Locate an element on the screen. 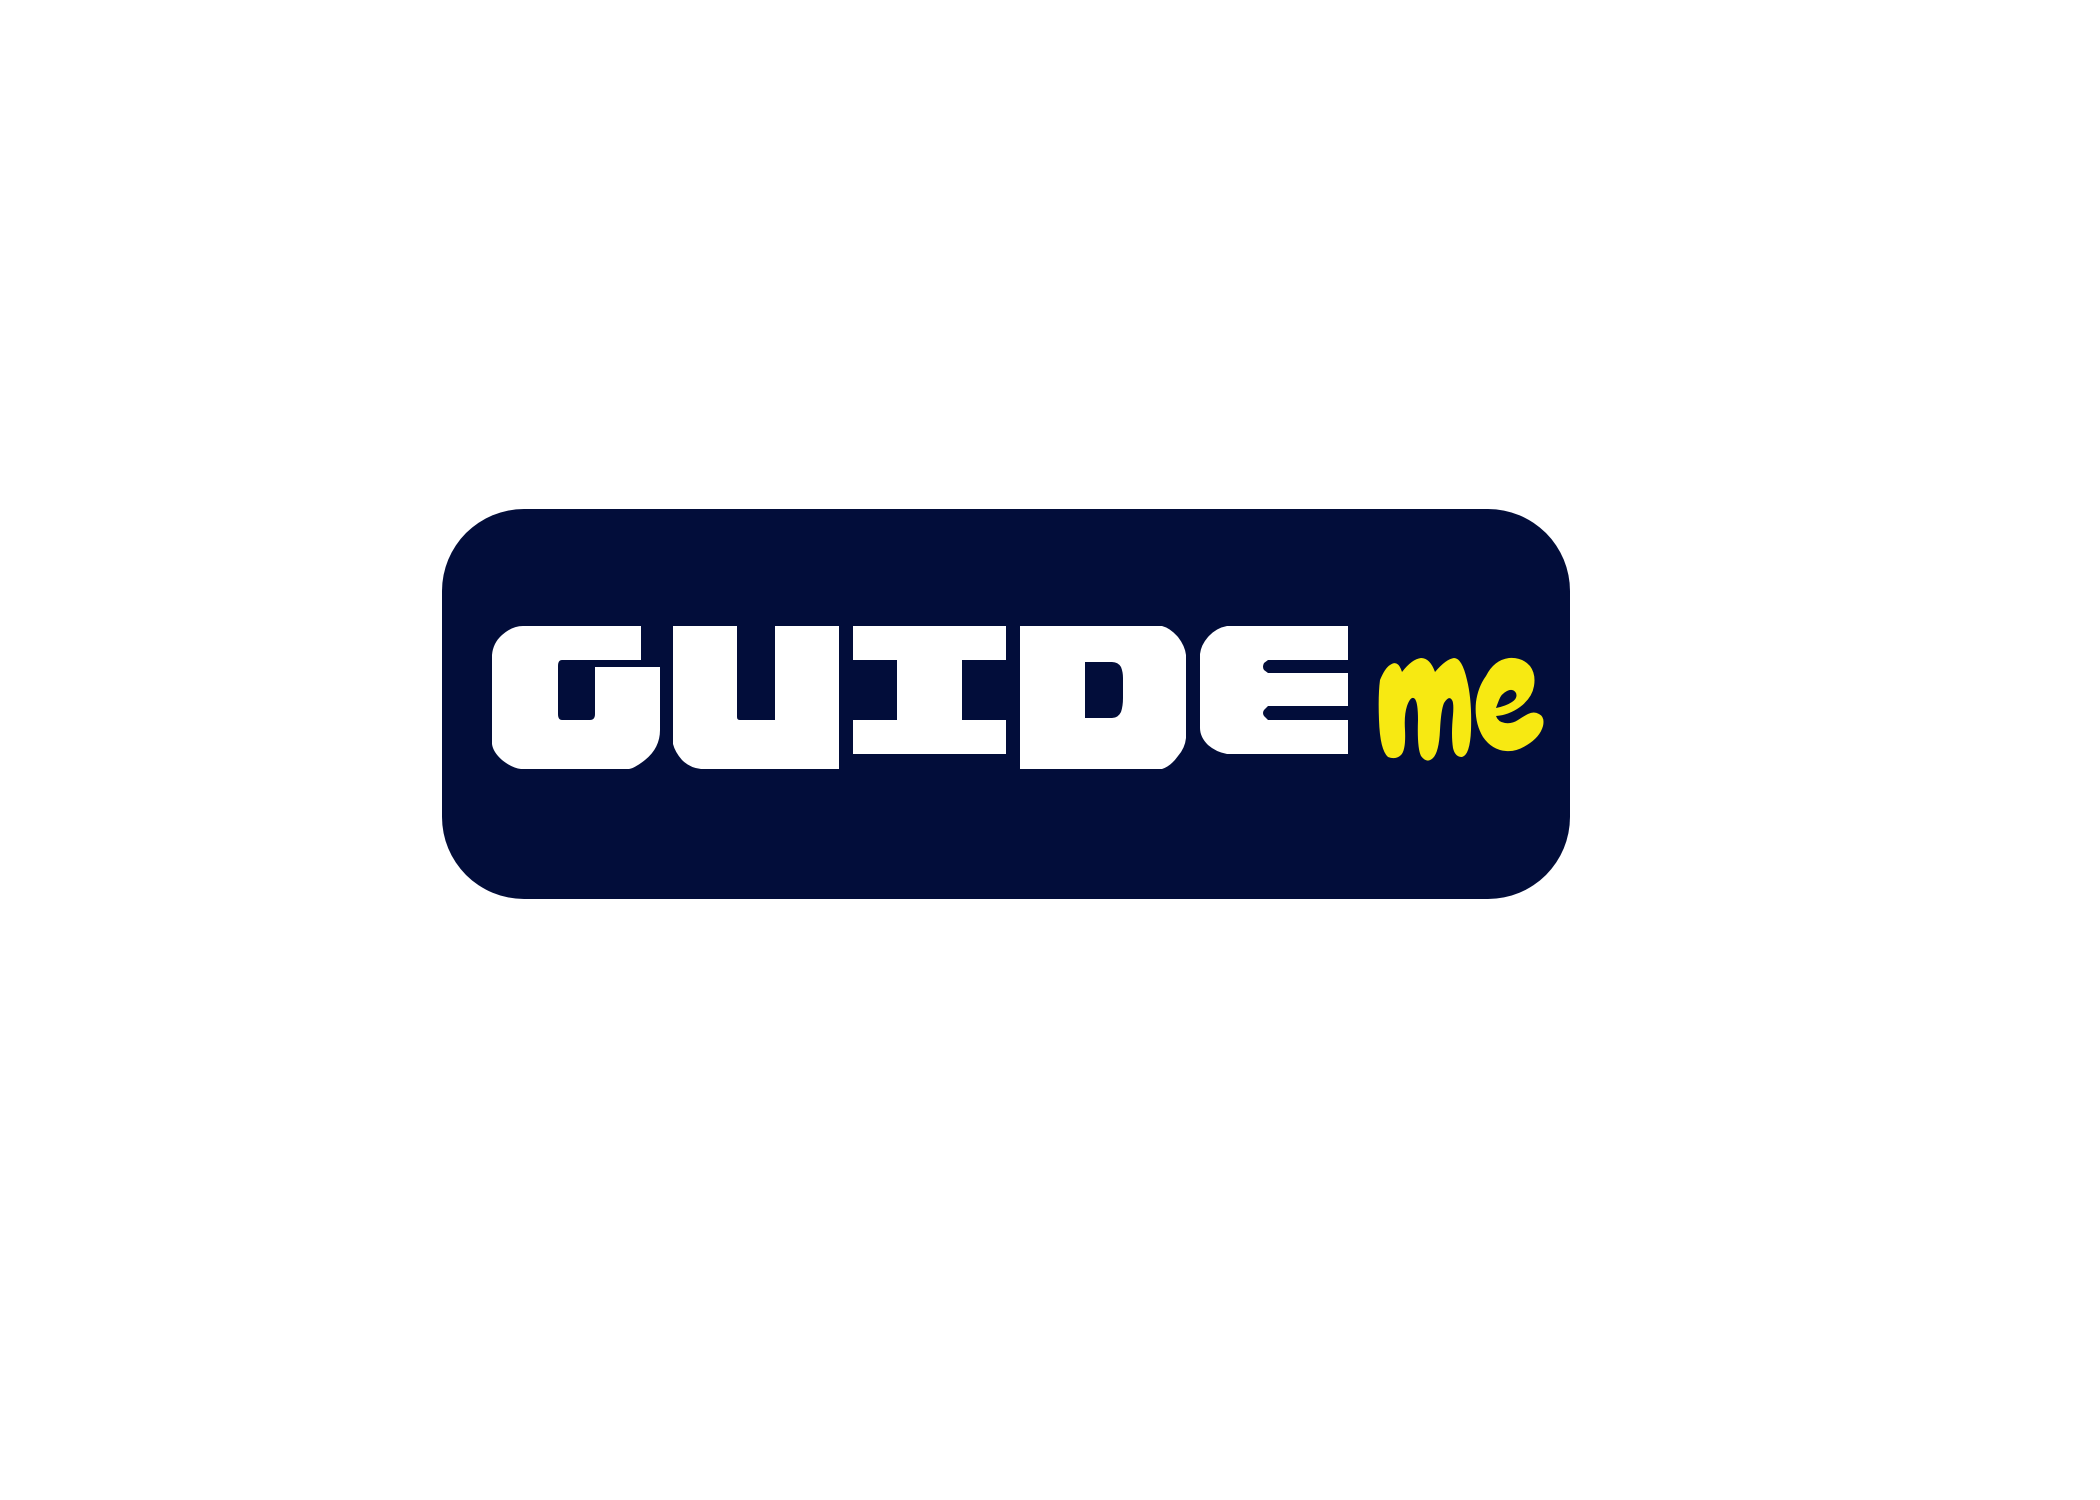  guide-wordmark is located at coordinates (920, 697).